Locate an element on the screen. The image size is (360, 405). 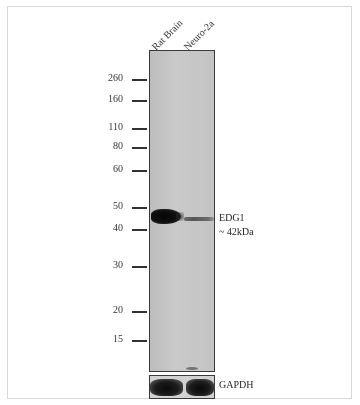
marker-label-110: 110 is located at coordinates (115, 127).